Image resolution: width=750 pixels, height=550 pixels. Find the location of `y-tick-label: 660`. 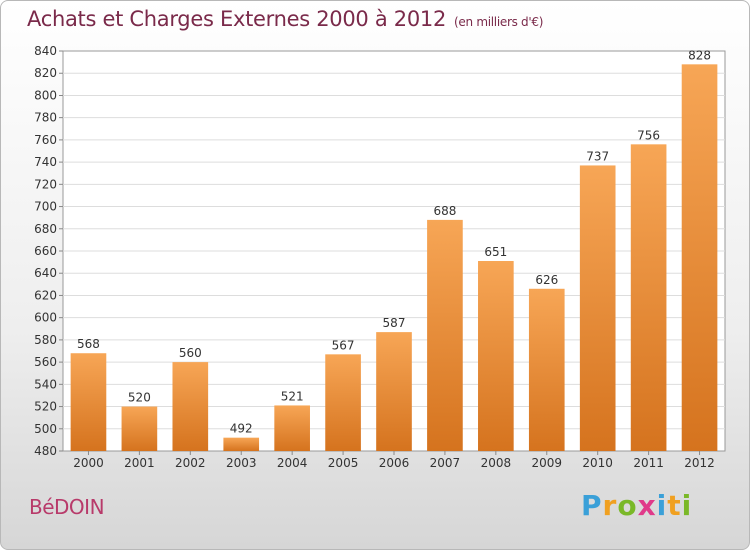

y-tick-label: 660 is located at coordinates (45, 251).